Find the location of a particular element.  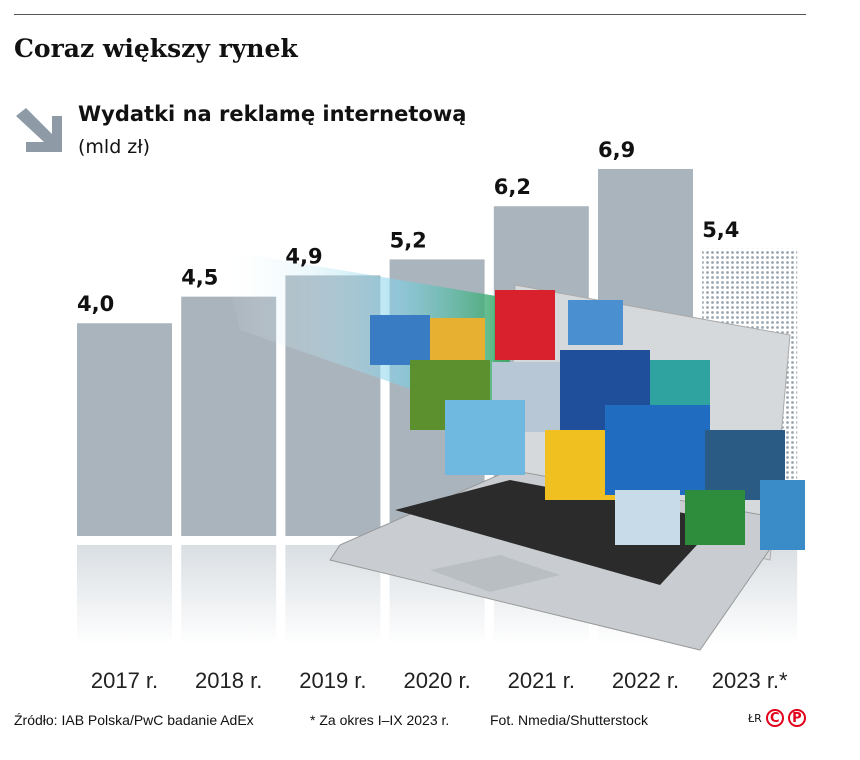

category-label: 2017 r. is located at coordinates (124, 680).